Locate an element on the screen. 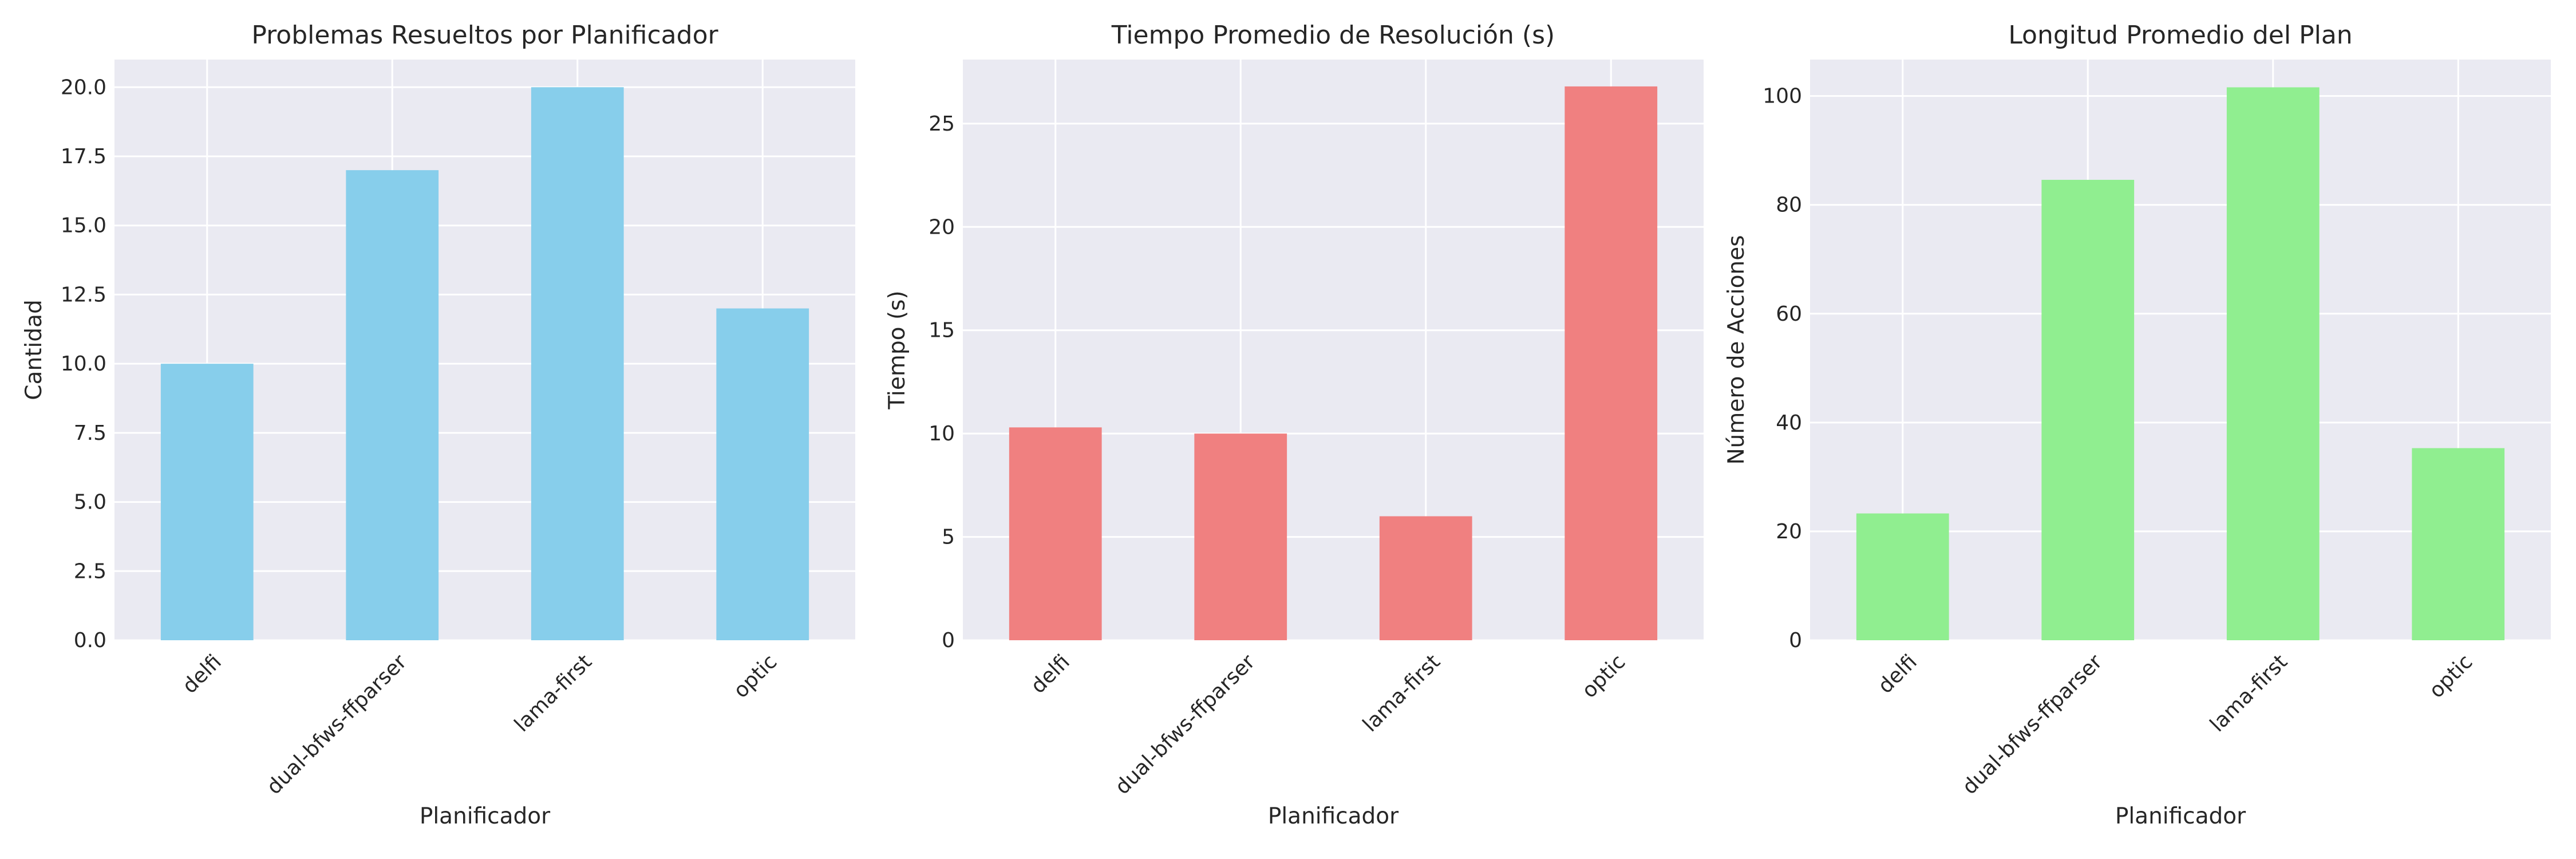  y-tick-label: 5.0 is located at coordinates (90, 502).